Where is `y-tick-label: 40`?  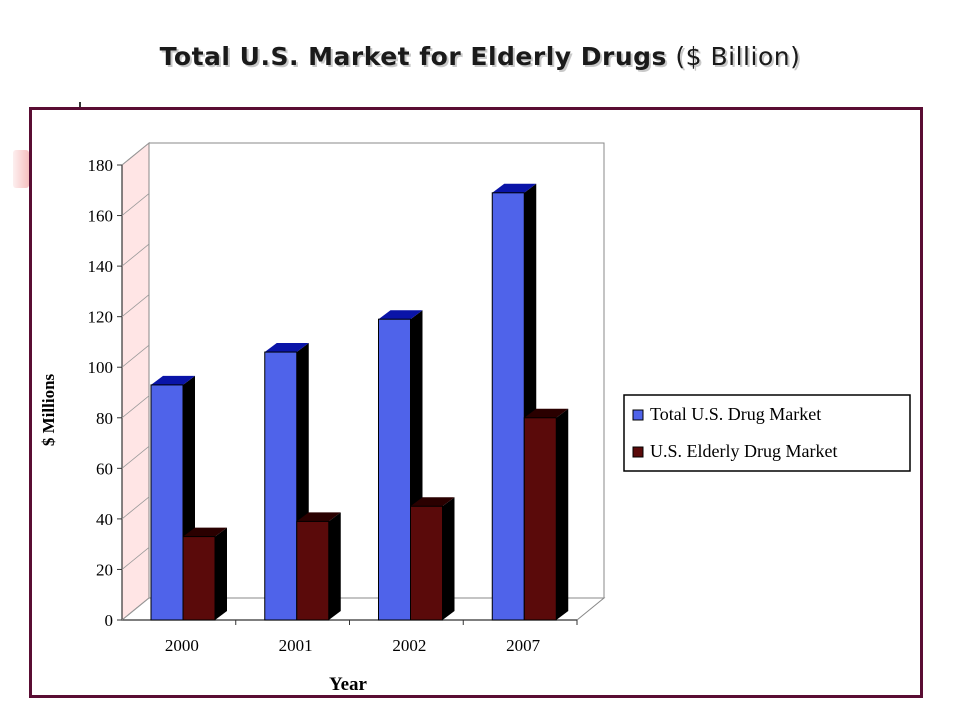 y-tick-label: 40 is located at coordinates (104, 519).